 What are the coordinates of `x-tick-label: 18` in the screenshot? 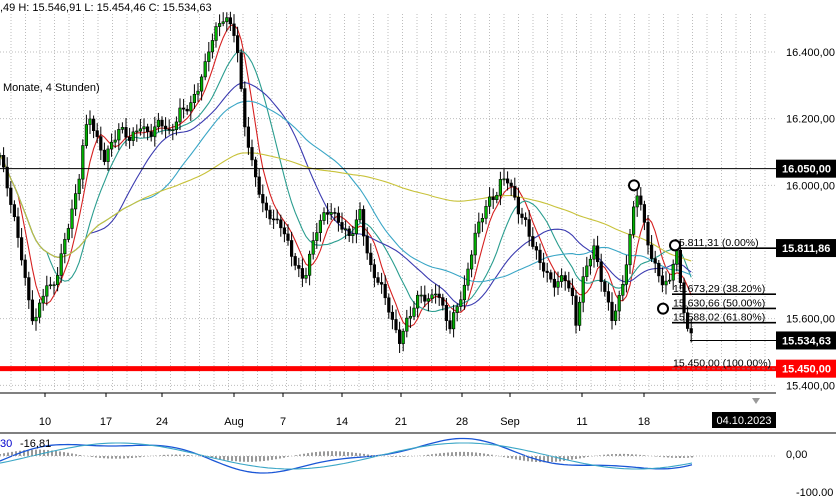 It's located at (644, 422).